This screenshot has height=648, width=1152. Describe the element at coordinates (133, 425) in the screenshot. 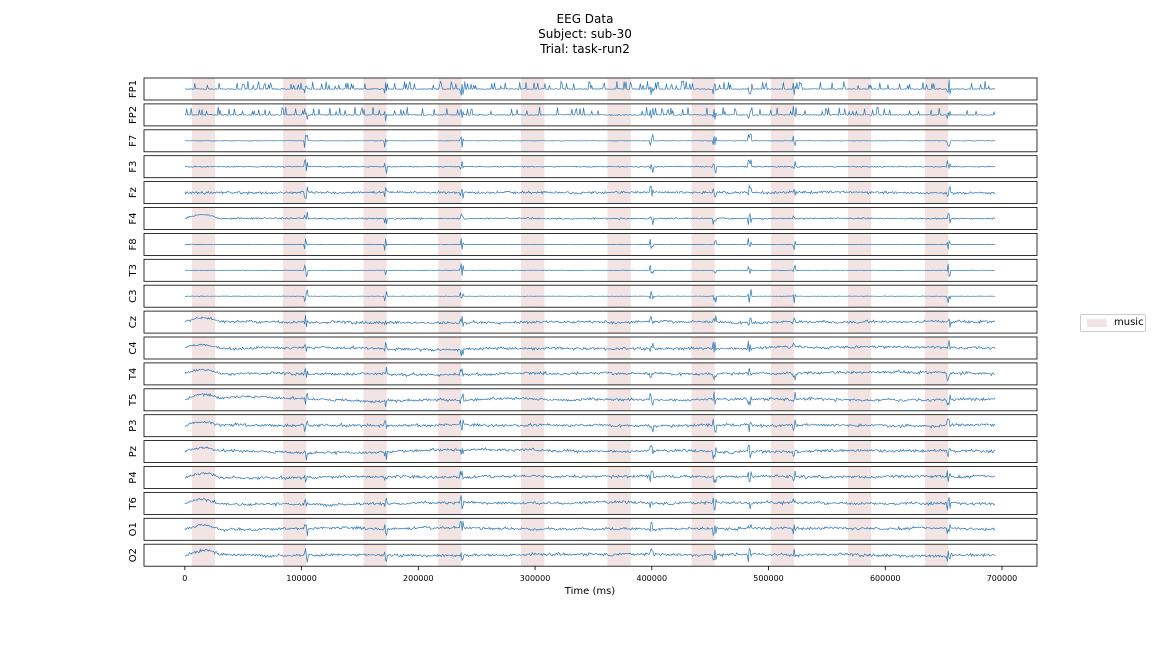

I see `channel-label-p3: P3` at that location.